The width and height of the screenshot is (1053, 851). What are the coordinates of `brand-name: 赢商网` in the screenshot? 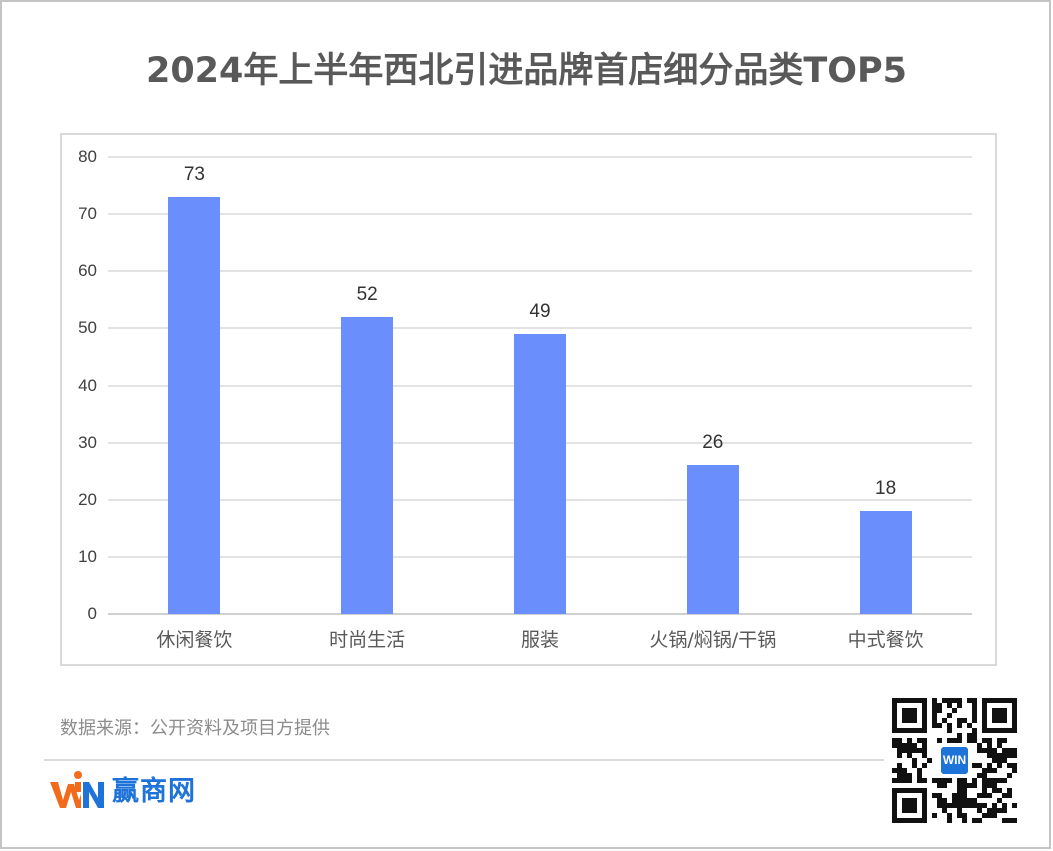 It's located at (154, 791).